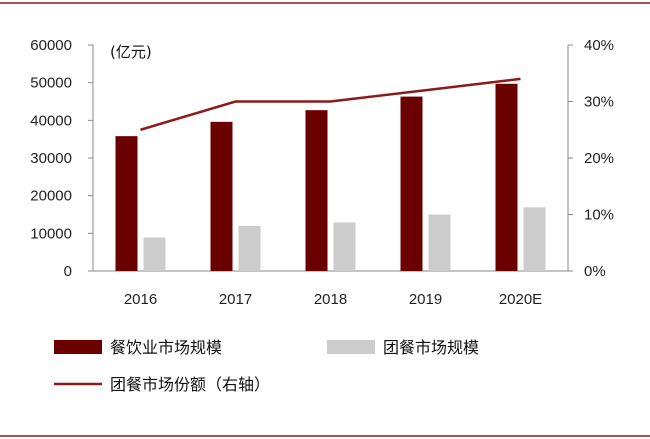  Describe the element at coordinates (51, 120) in the screenshot. I see `left-tick-label: 40000` at that location.